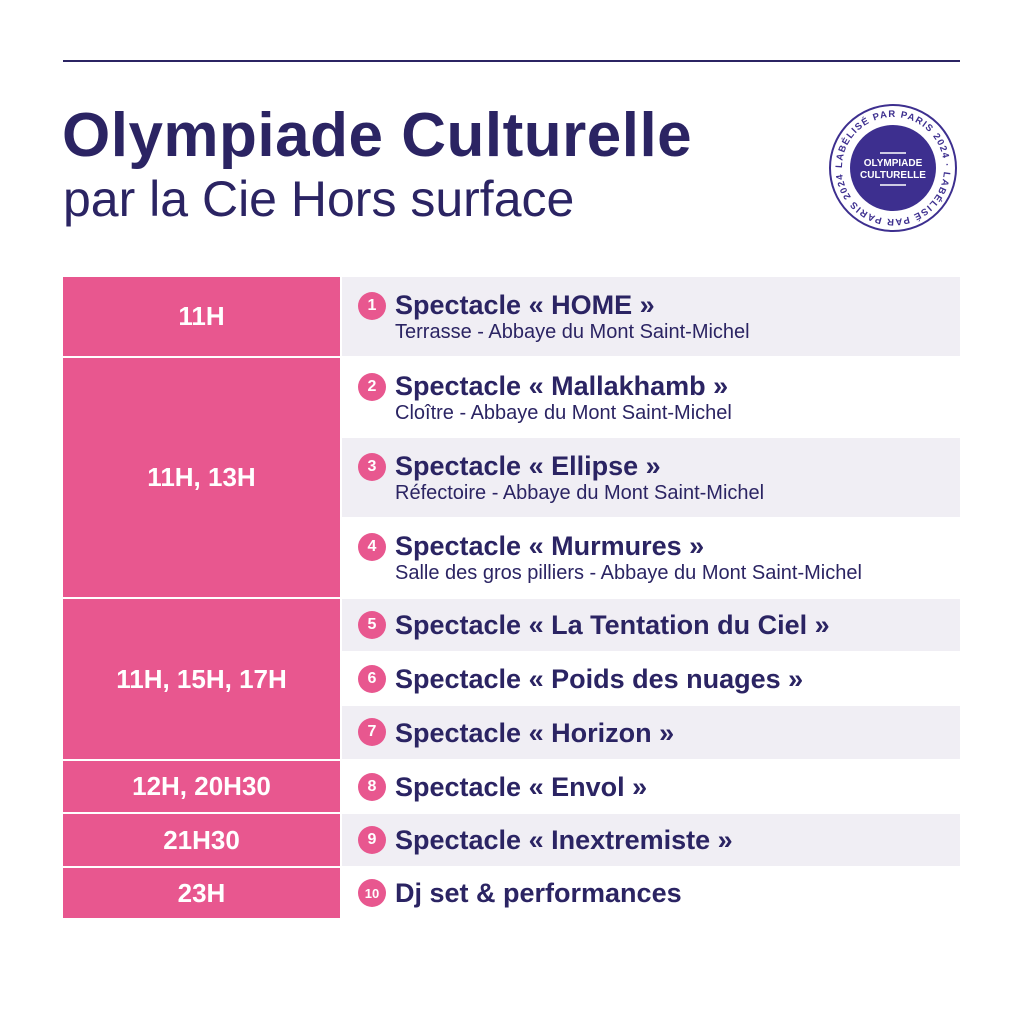 Image resolution: width=1024 pixels, height=1024 pixels. I want to click on event-title: Spectacle « Ellipse », so click(528, 465).